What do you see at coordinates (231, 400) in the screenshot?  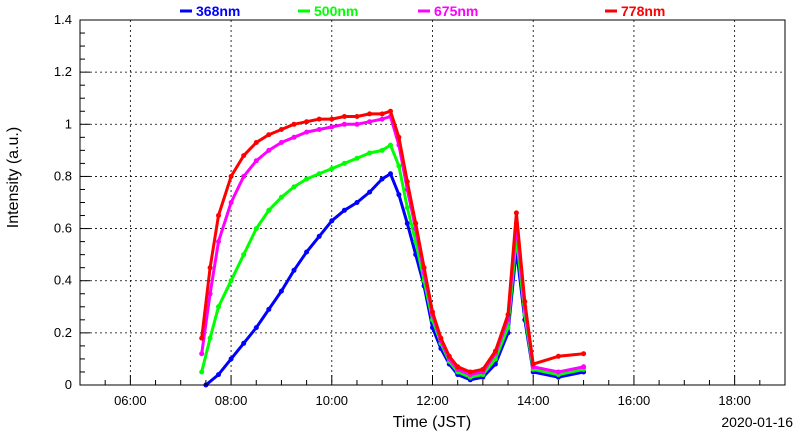 I see `x-tick-label: 08:00` at bounding box center [231, 400].